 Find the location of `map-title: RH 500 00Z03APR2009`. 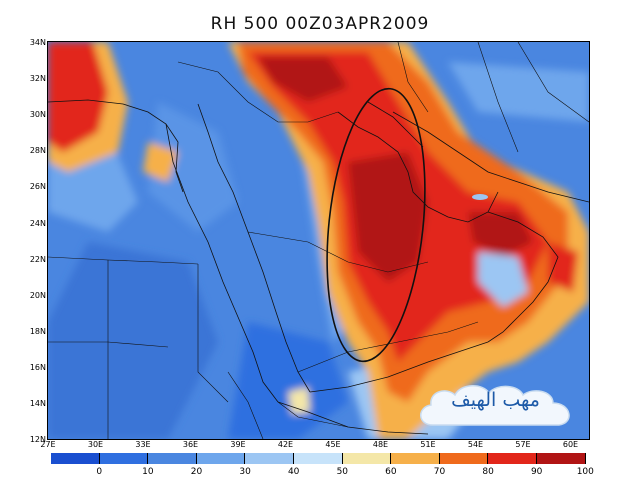

map-title: RH 500 00Z03APR2009 is located at coordinates (320, 24).